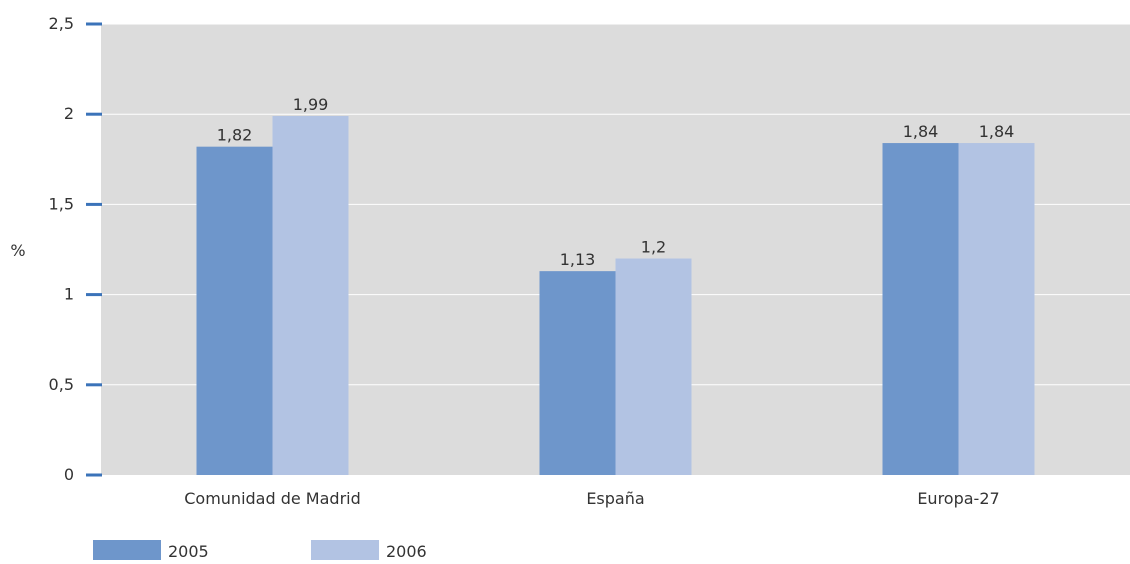  Describe the element at coordinates (61, 203) in the screenshot. I see `y-tick-label: 1,5` at that location.